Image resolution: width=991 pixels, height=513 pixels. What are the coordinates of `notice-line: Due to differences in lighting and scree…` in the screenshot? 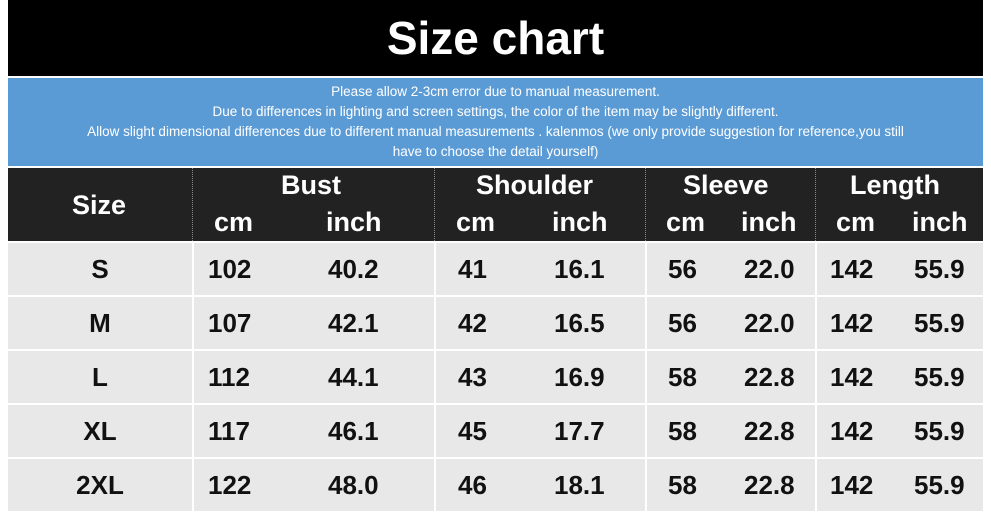 It's located at (495, 111).